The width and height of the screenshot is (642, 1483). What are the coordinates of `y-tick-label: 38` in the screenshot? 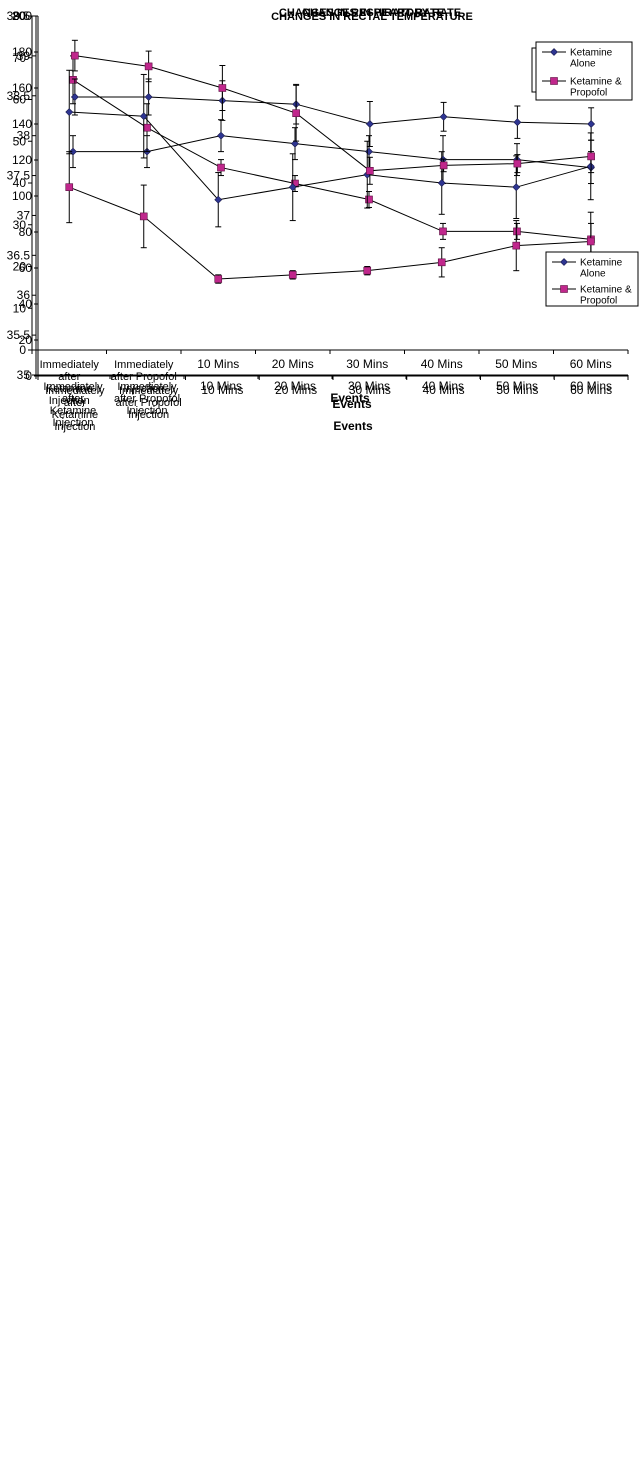 It's located at (24, 136).